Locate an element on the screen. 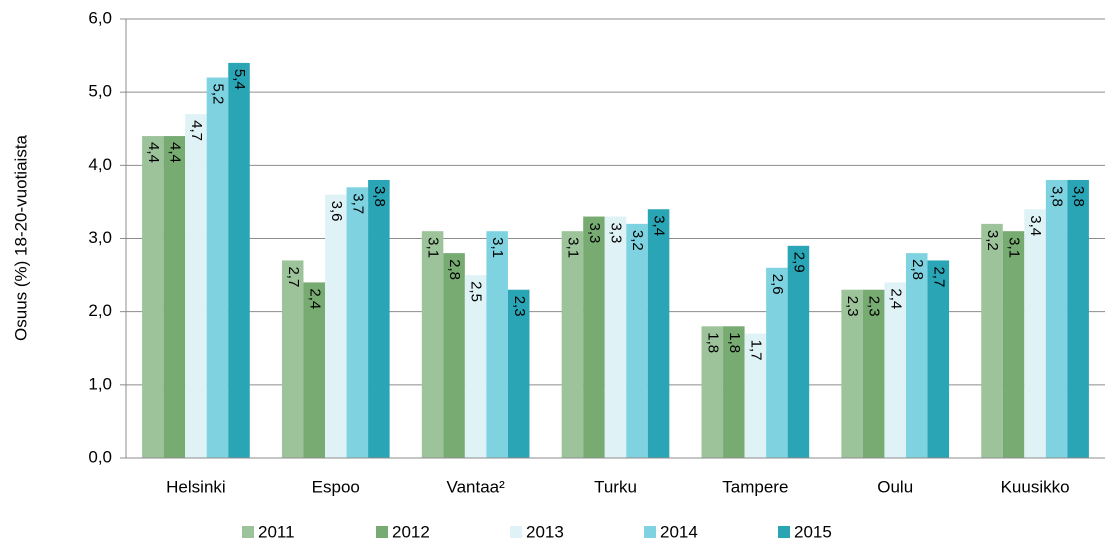 The height and width of the screenshot is (548, 1109). value-label: 3,6 is located at coordinates (336, 211).